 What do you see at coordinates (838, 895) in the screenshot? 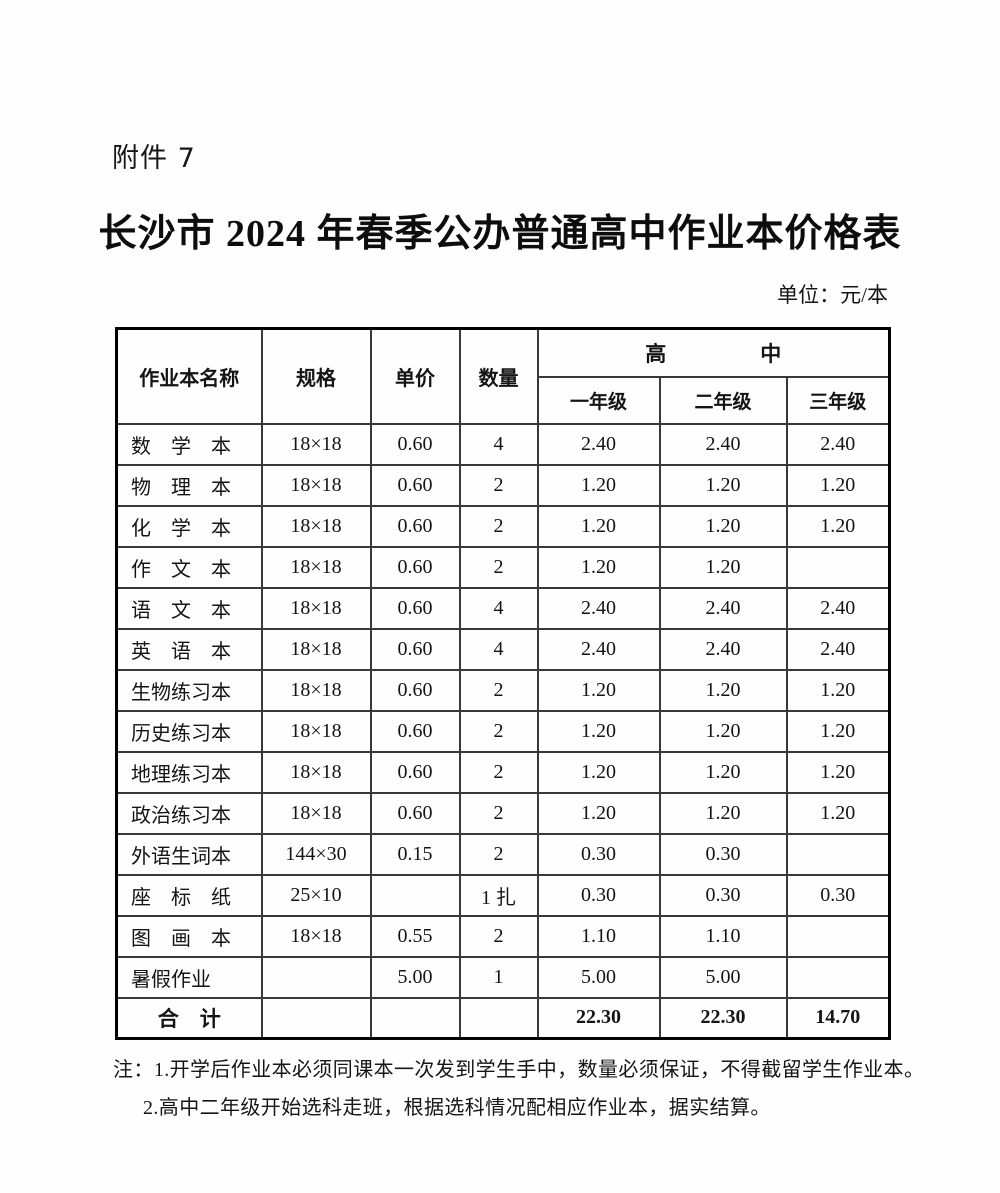
I see `cell-grade3: 0.30` at bounding box center [838, 895].